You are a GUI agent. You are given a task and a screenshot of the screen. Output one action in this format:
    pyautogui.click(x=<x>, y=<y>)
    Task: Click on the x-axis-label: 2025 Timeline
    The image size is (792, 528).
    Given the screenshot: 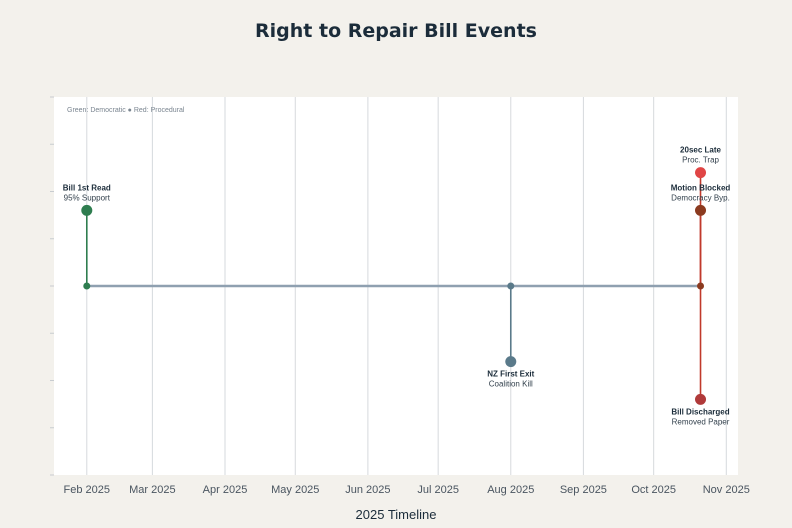 What is the action you would take?
    pyautogui.click(x=396, y=514)
    